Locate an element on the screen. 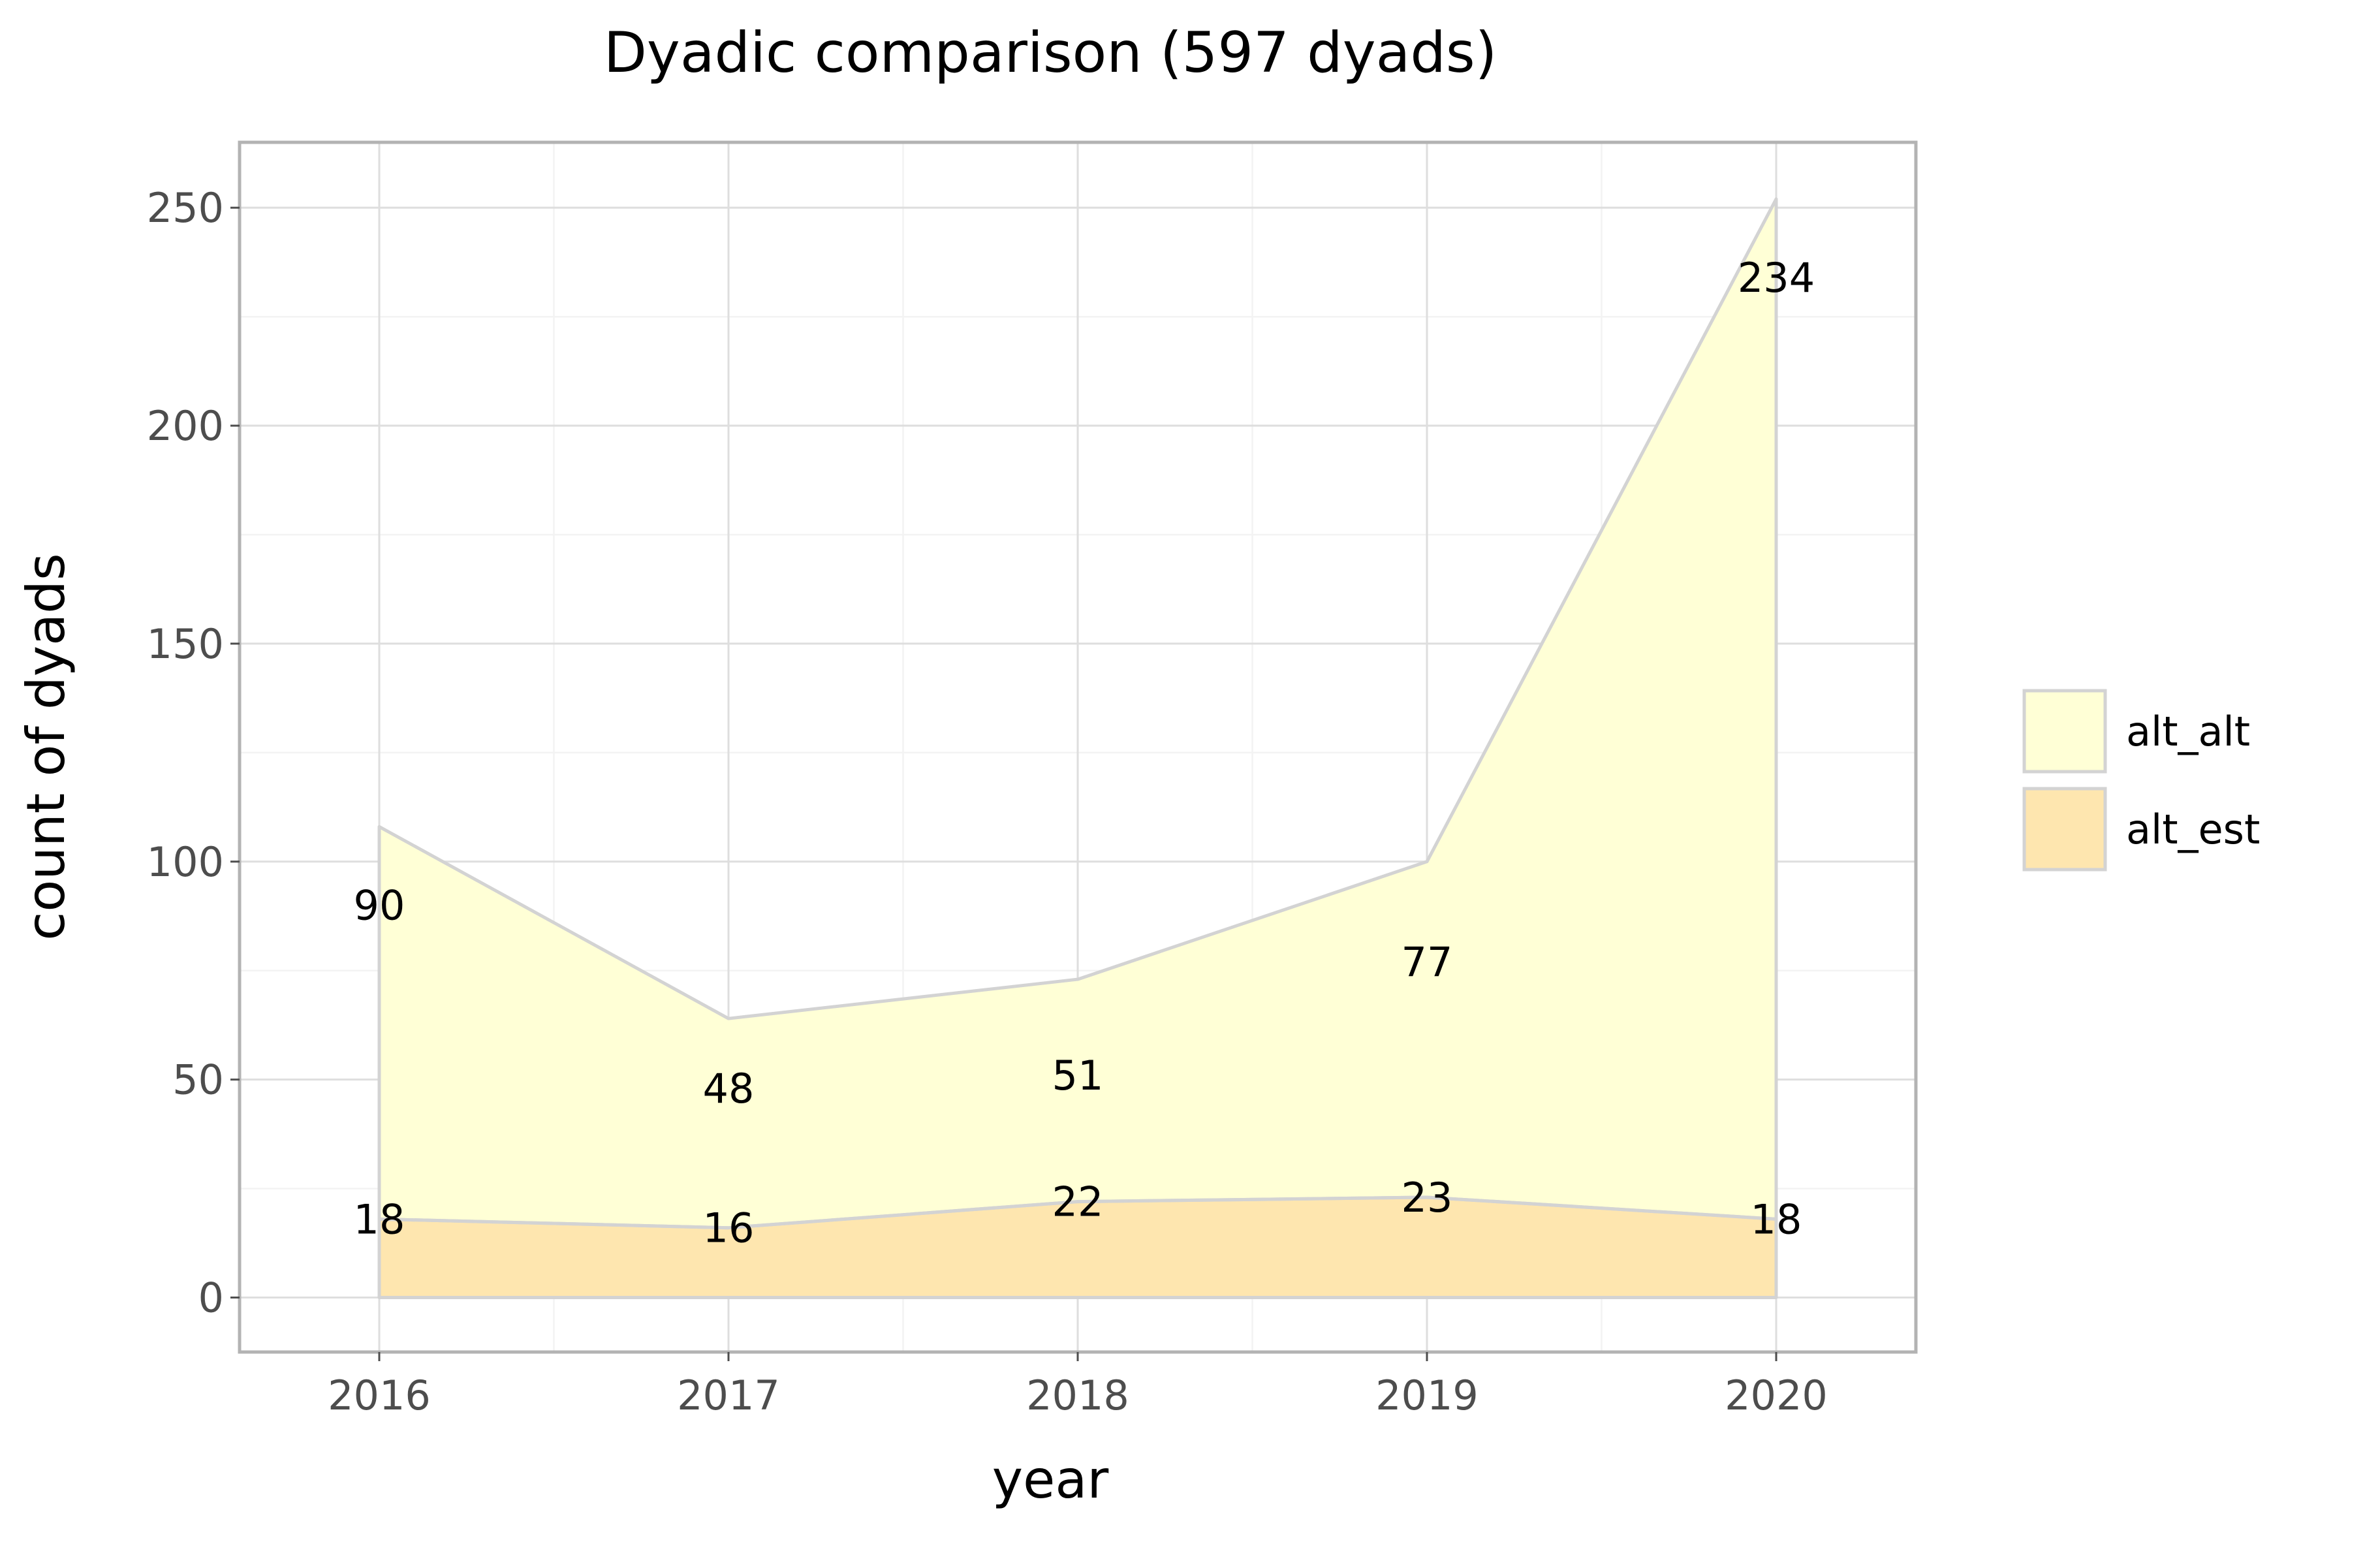 The image size is (2380, 1542). data-label-alt-alt: 90 is located at coordinates (380, 906).